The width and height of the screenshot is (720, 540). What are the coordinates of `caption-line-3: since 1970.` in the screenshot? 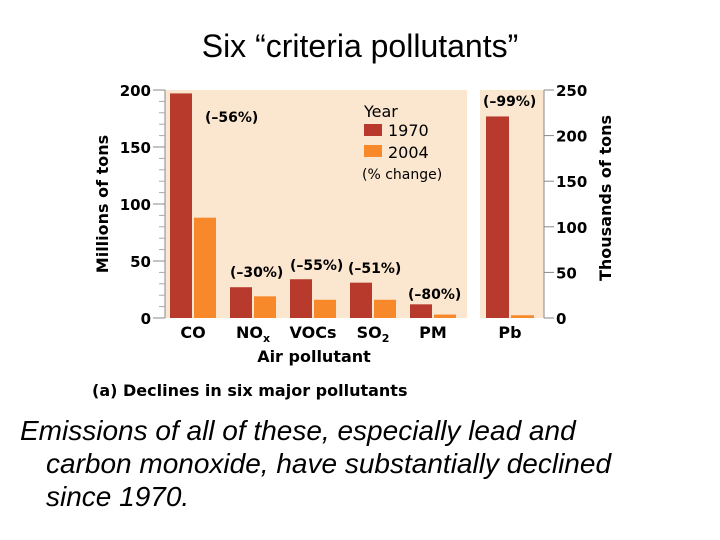 It's located at (118, 497).